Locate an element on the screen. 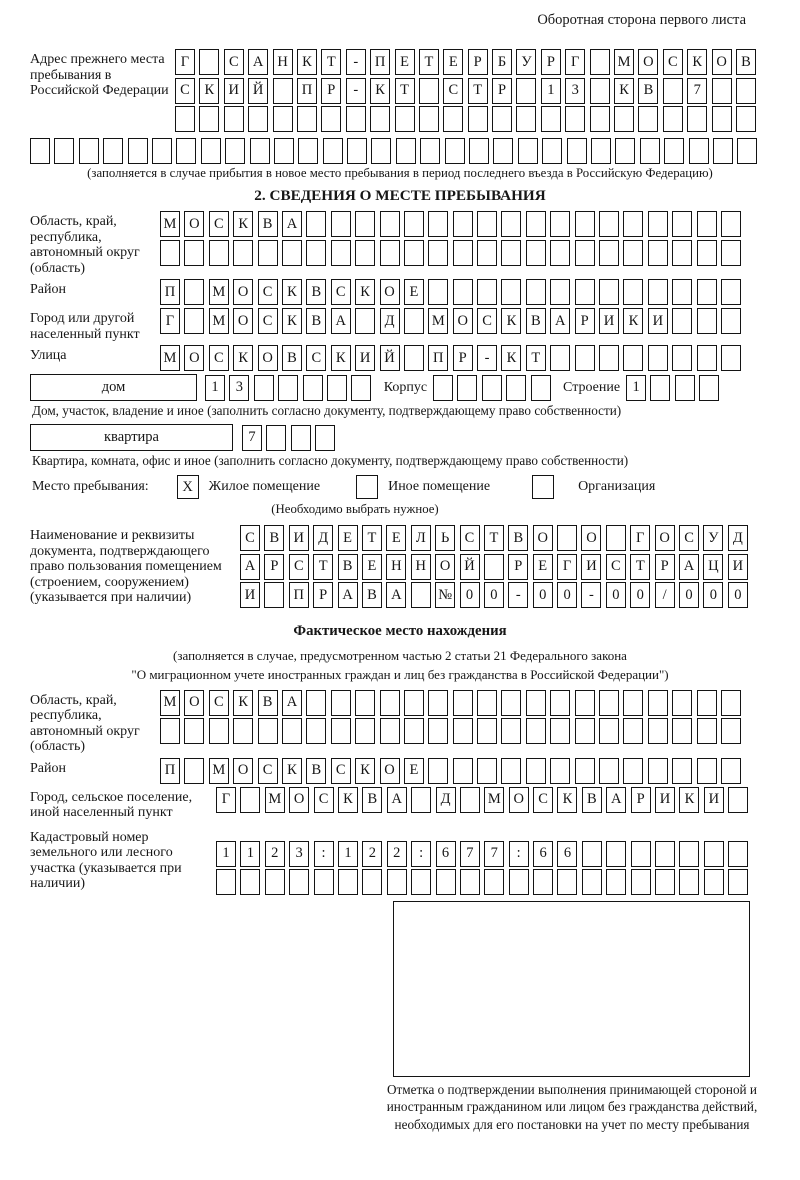 The height and width of the screenshot is (1180, 800). char-cell: П is located at coordinates (298, 595).